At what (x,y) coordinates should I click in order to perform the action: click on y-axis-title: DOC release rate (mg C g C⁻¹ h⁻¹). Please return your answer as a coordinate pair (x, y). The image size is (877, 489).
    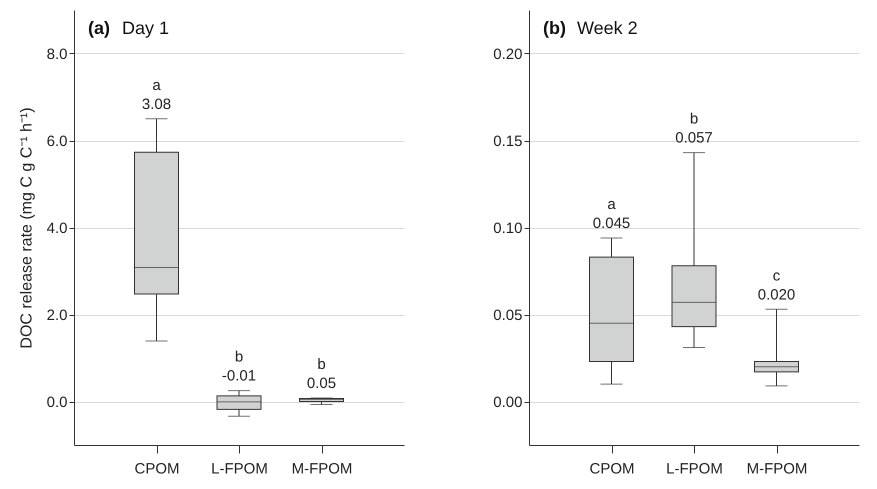
    Looking at the image, I should click on (27, 228).